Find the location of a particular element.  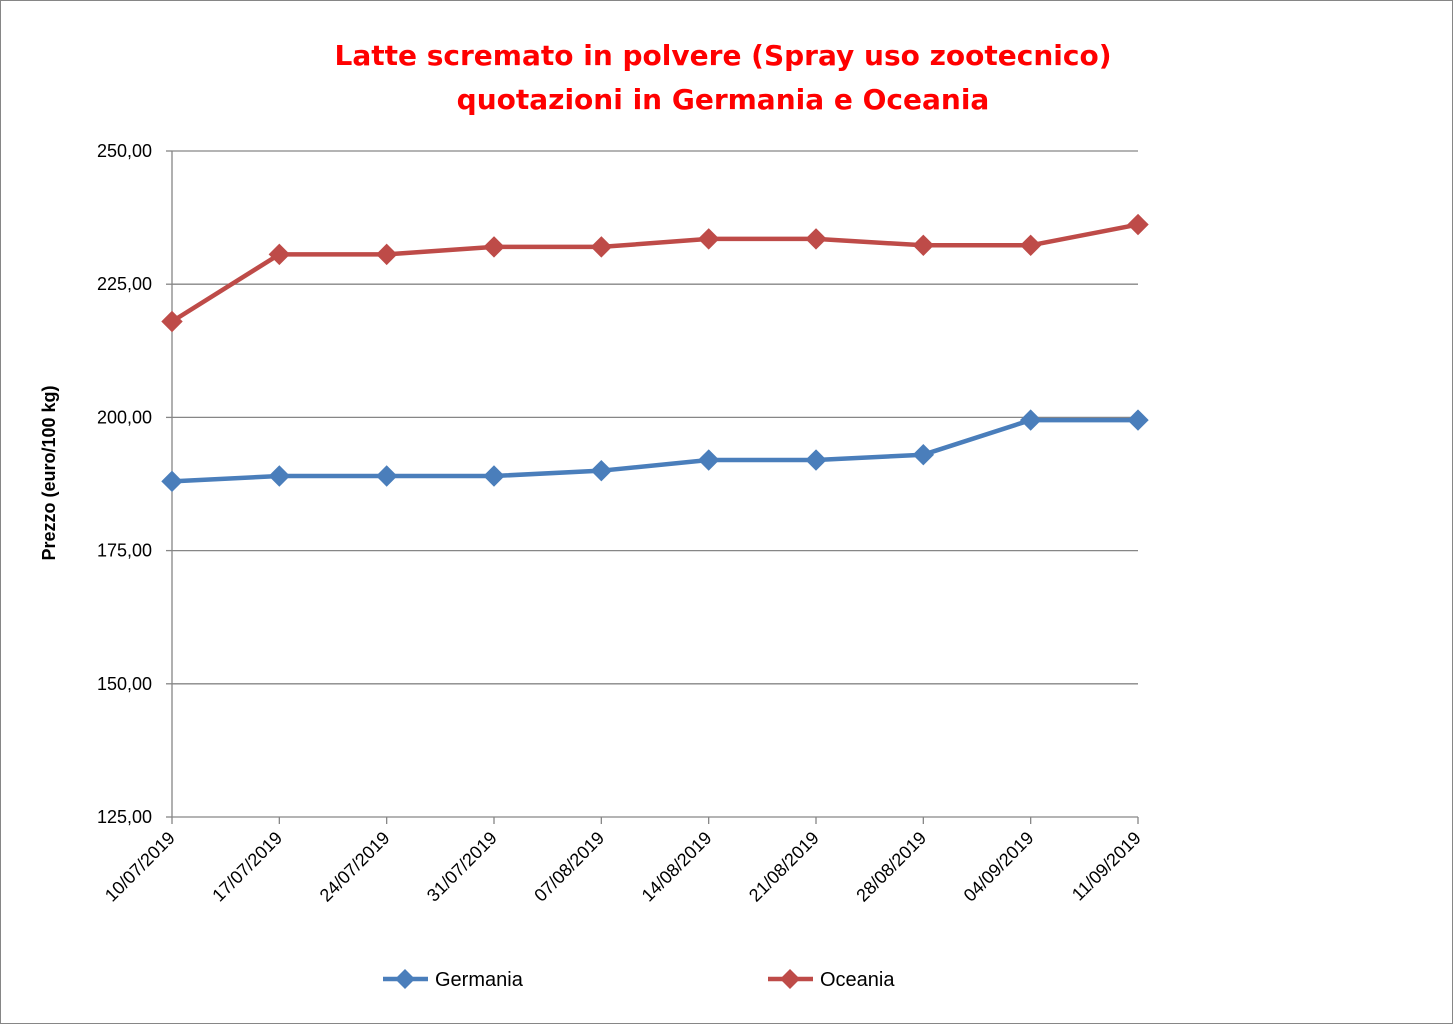

x-tick-label: 07/08/2019 is located at coordinates (569, 867).